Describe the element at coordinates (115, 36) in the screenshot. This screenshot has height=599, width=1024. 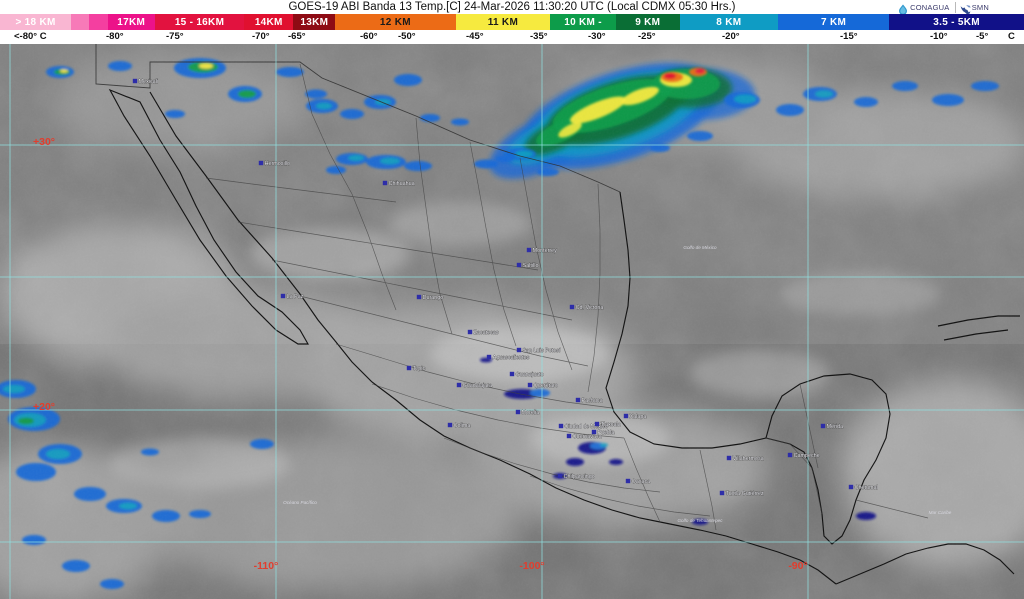
I see `colorbar-tick-label: -80°` at that location.